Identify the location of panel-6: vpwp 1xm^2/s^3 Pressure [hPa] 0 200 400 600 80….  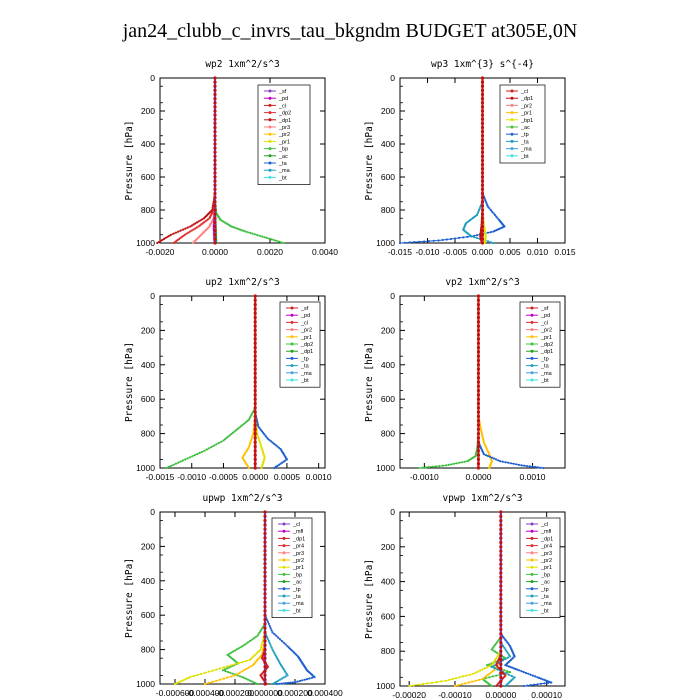
(465, 596).